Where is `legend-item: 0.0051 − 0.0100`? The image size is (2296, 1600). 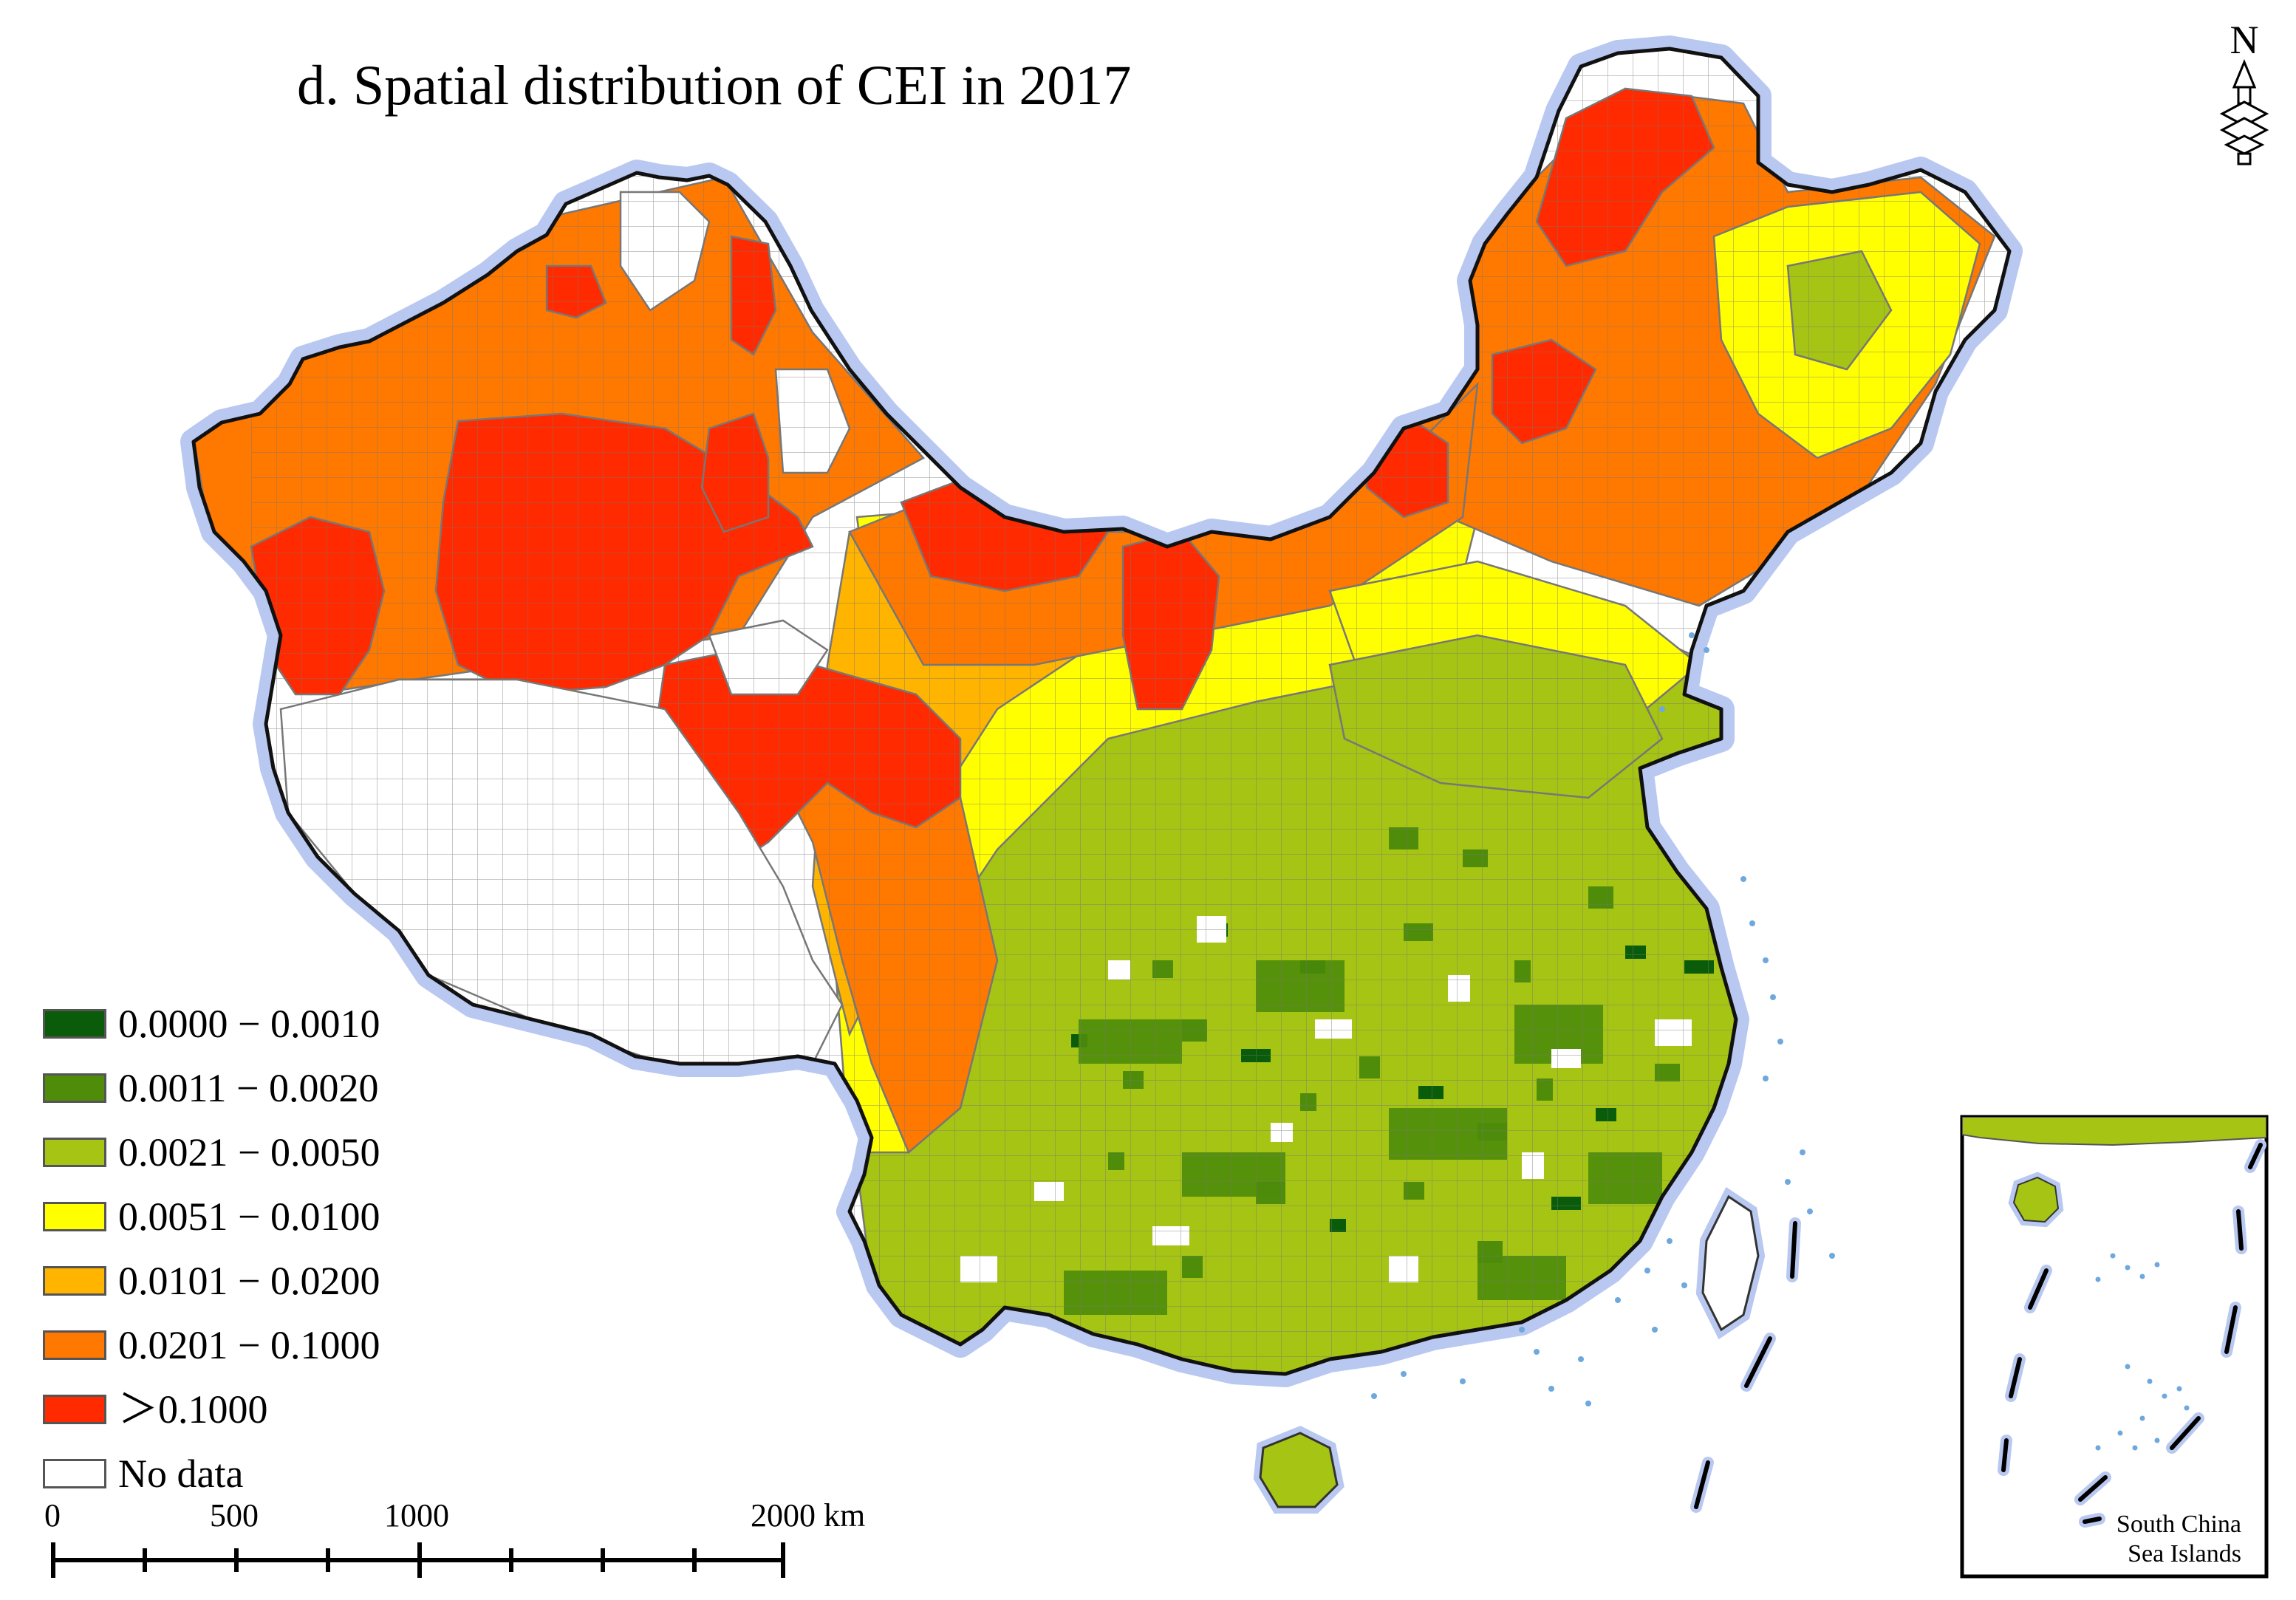
legend-item: 0.0051 − 0.0100 is located at coordinates (211, 1216).